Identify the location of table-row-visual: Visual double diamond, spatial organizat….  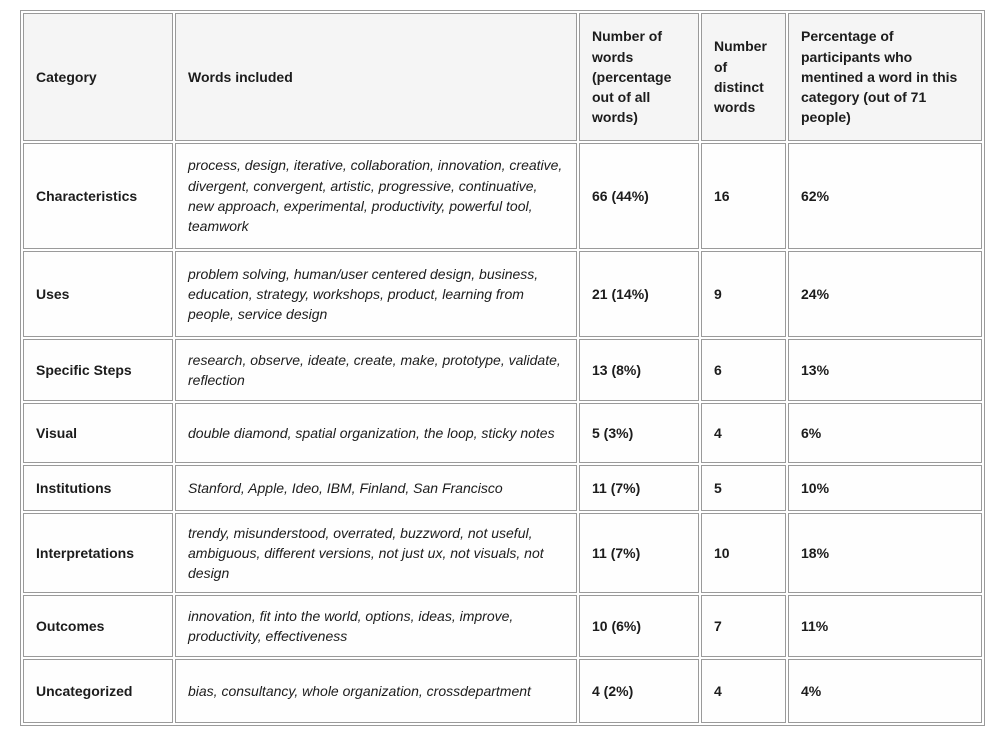
(502, 433).